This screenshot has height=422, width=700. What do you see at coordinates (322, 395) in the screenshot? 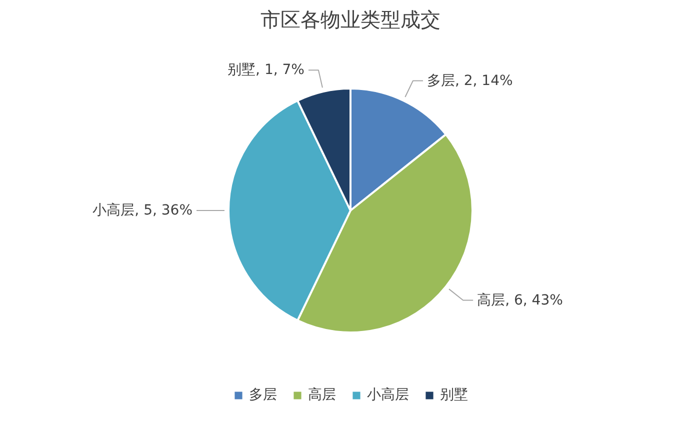
I see `legend-label: 高层` at bounding box center [322, 395].